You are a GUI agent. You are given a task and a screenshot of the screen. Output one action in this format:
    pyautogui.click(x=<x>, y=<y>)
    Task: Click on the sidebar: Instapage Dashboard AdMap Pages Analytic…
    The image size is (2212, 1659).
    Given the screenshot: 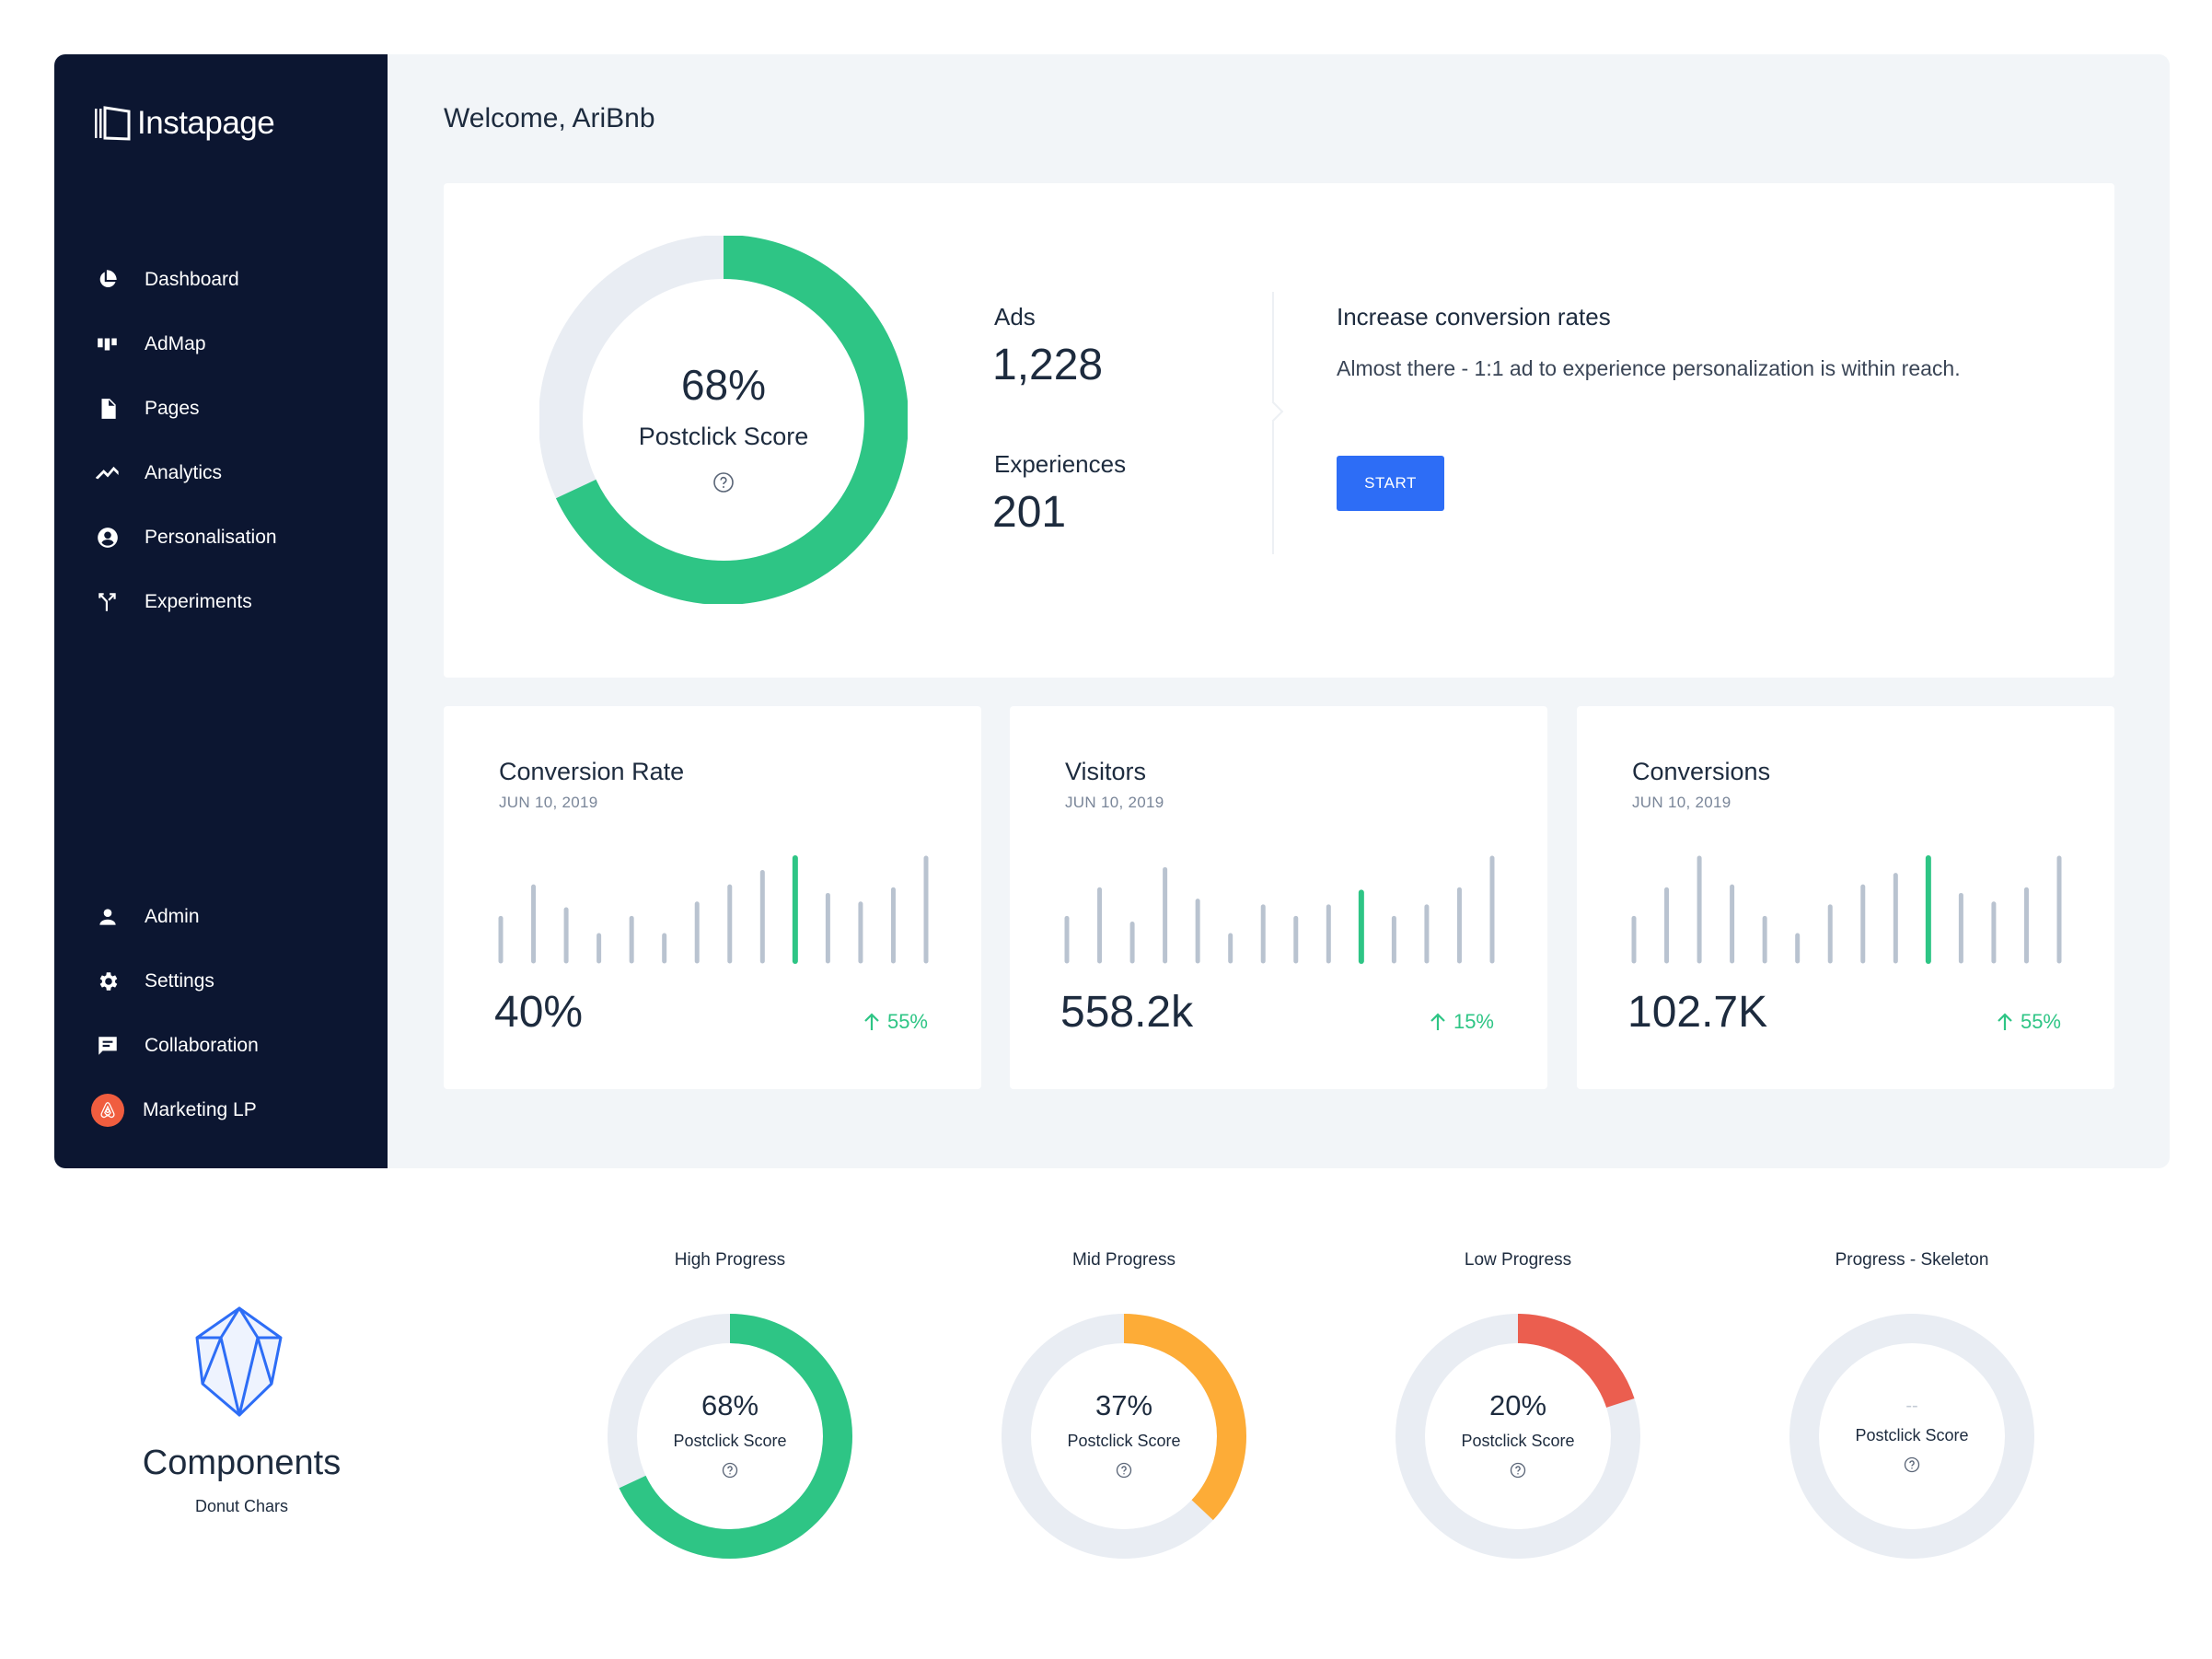 What is the action you would take?
    pyautogui.click(x=221, y=611)
    